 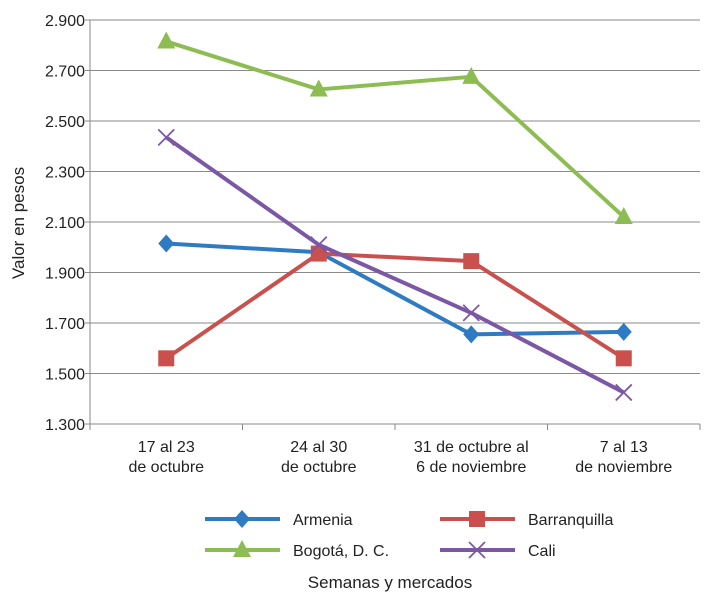 I want to click on y-tick-label: 2.900, so click(x=65, y=21).